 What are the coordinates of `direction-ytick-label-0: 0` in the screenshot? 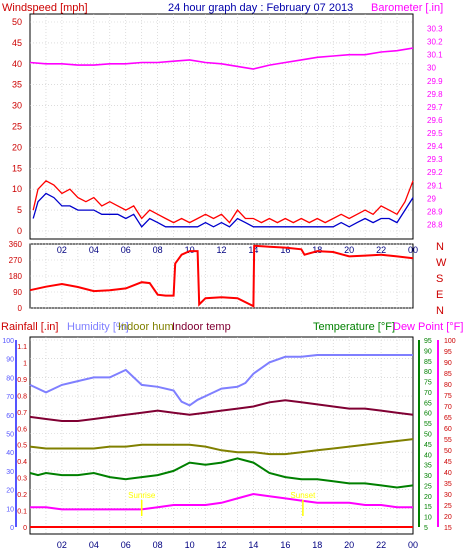 It's located at (20, 308).